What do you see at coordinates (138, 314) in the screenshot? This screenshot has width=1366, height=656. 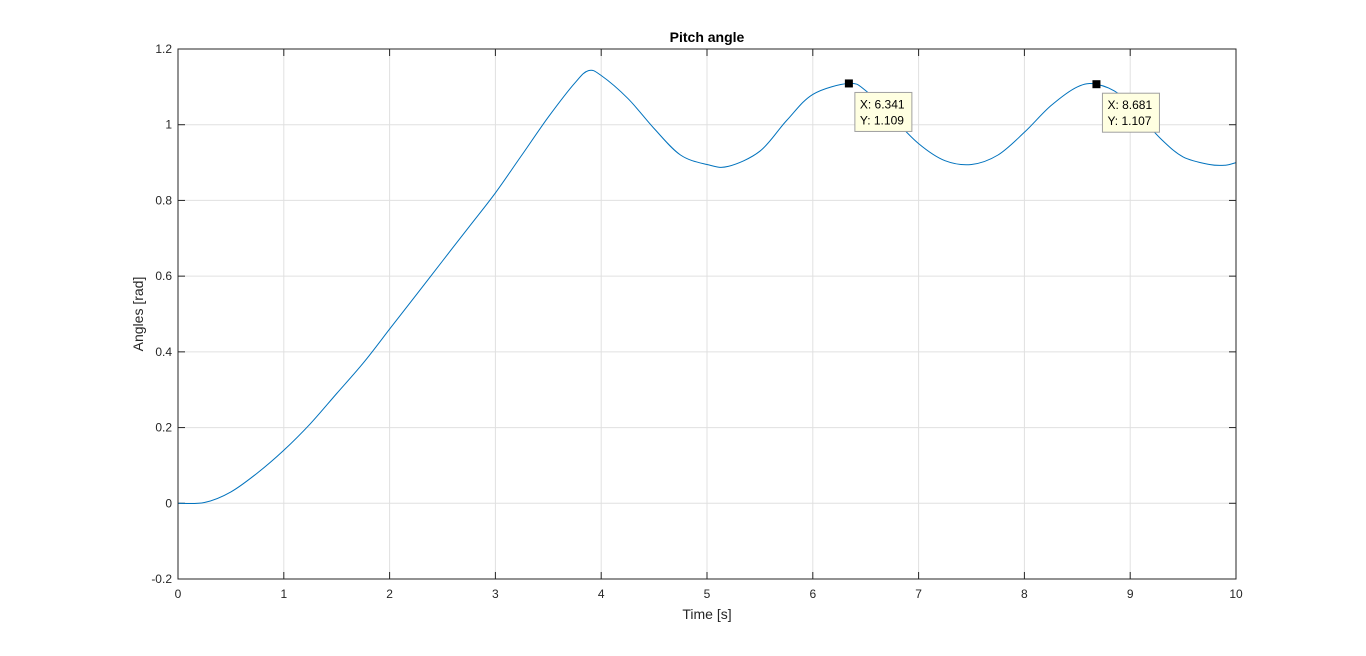 I see `y-axis-label: Angles [rad]` at bounding box center [138, 314].